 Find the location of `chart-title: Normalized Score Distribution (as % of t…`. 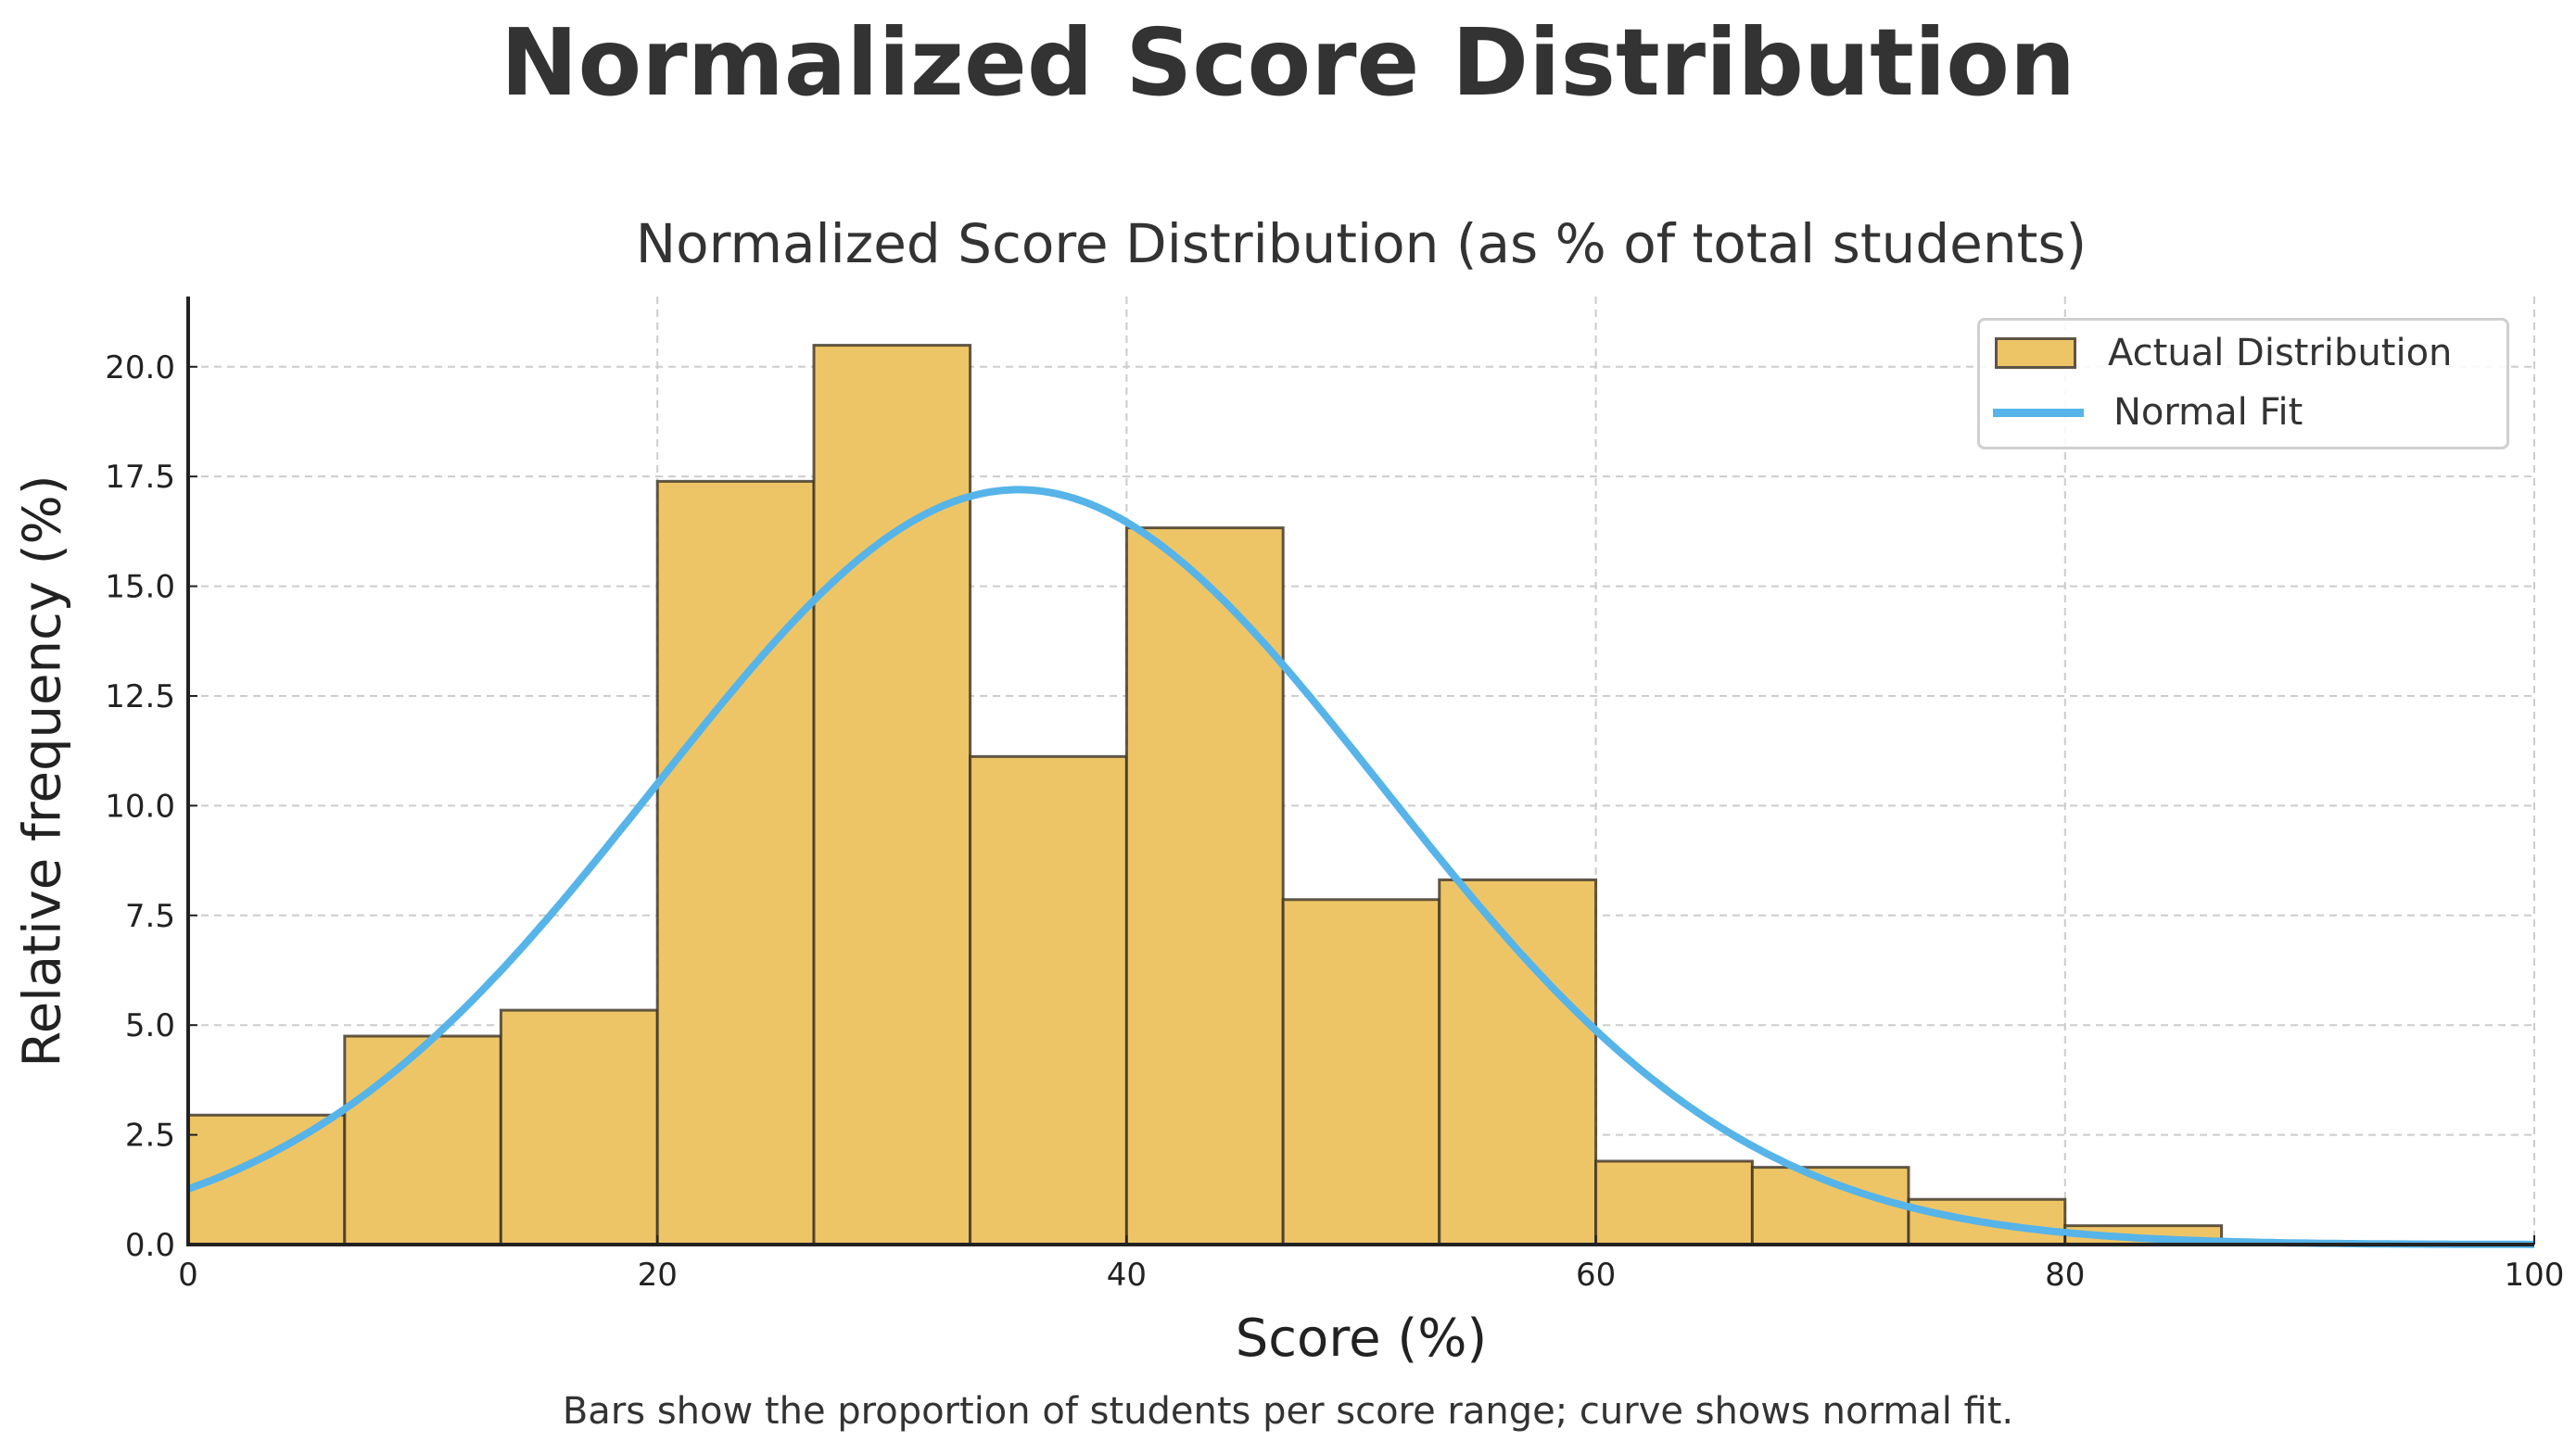

chart-title: Normalized Score Distribution (as % of t… is located at coordinates (1361, 243).